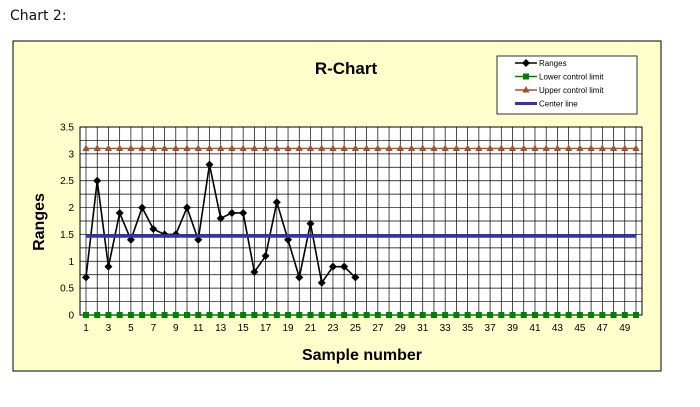 The width and height of the screenshot is (700, 407). I want to click on x-tick-label: 33, so click(446, 328).